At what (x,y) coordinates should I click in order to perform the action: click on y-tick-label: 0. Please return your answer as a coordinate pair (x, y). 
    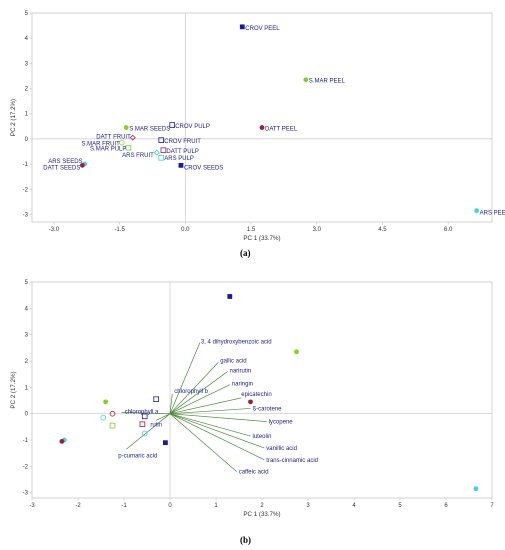
    Looking at the image, I should click on (27, 140).